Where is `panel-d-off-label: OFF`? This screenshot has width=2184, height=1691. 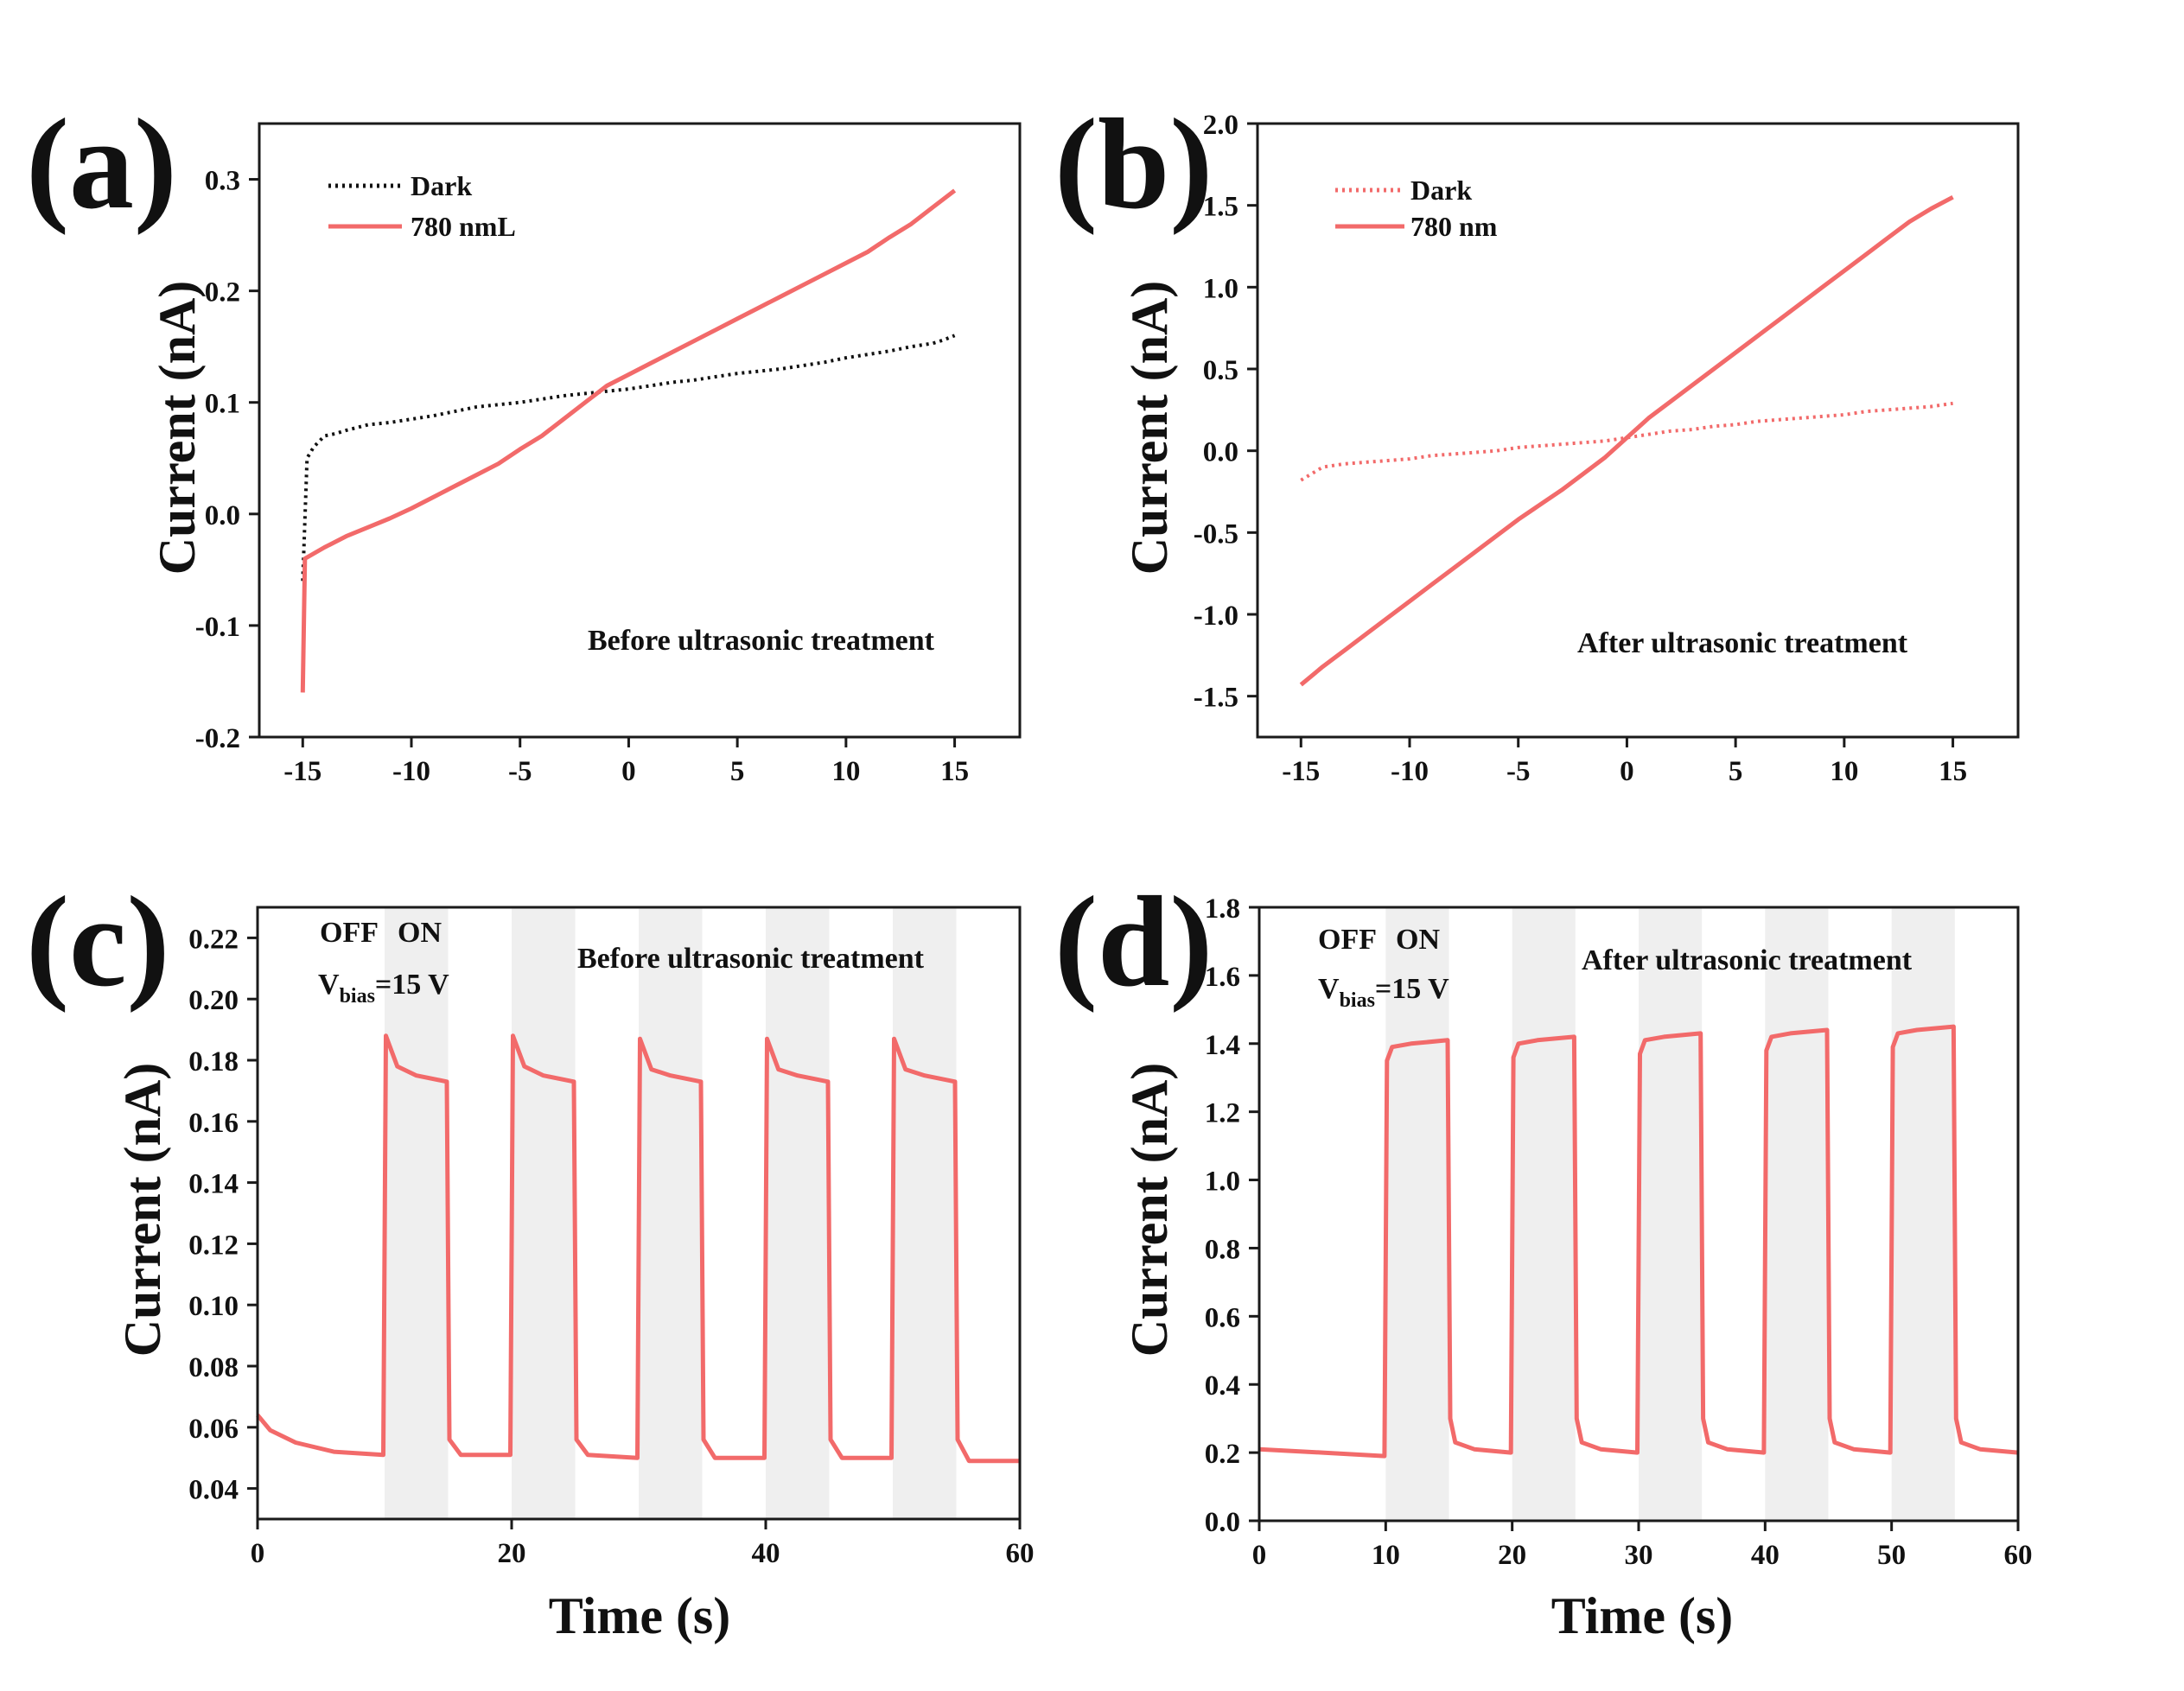
panel-d-off-label: OFF is located at coordinates (1348, 940).